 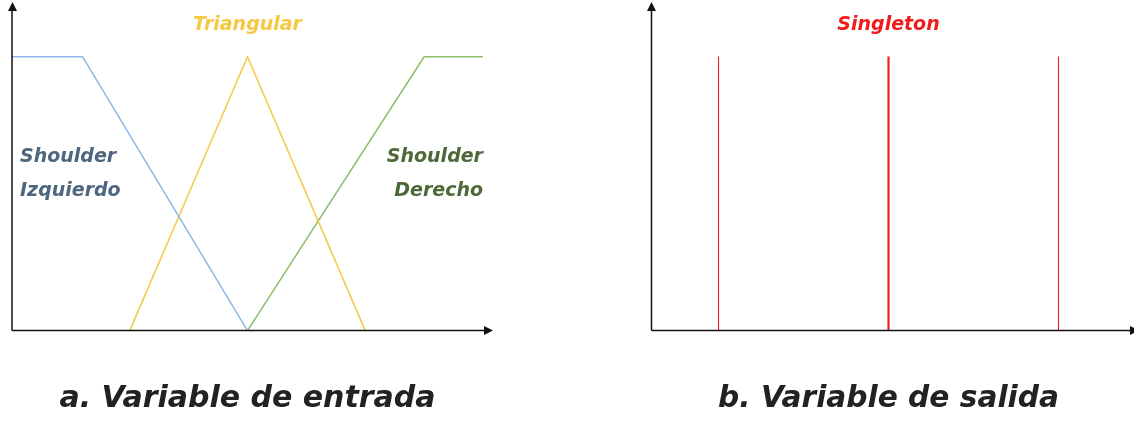 I want to click on series-label: Shoulder Derecho, so click(x=435, y=171).